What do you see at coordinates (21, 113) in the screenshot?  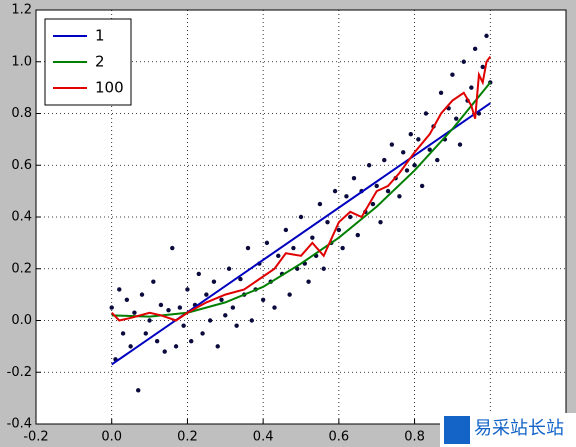 I see `y-tick-label: 0.8` at bounding box center [21, 113].